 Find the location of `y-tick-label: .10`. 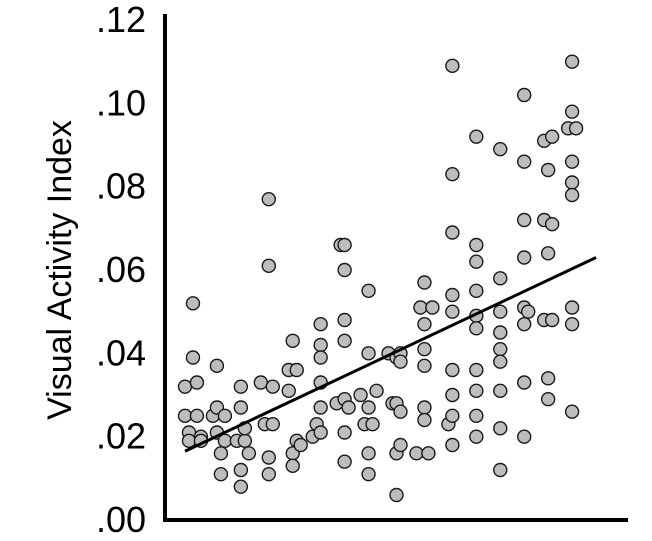

y-tick-label: .10 is located at coordinates (121, 102).